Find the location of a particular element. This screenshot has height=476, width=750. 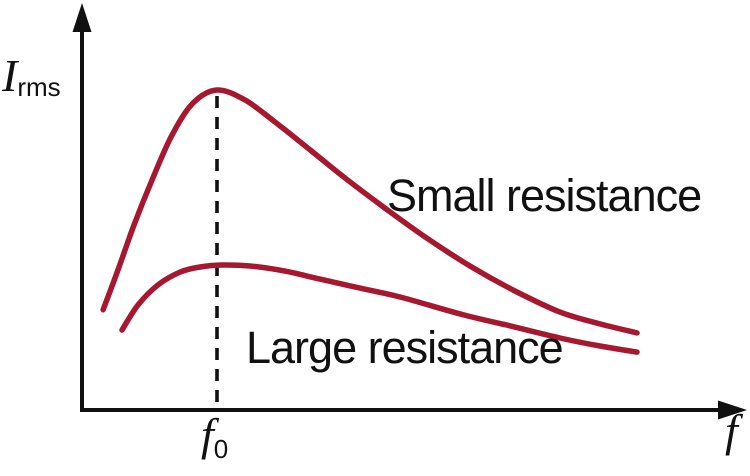

resonance-frequency-label: f0 is located at coordinates (215, 436).